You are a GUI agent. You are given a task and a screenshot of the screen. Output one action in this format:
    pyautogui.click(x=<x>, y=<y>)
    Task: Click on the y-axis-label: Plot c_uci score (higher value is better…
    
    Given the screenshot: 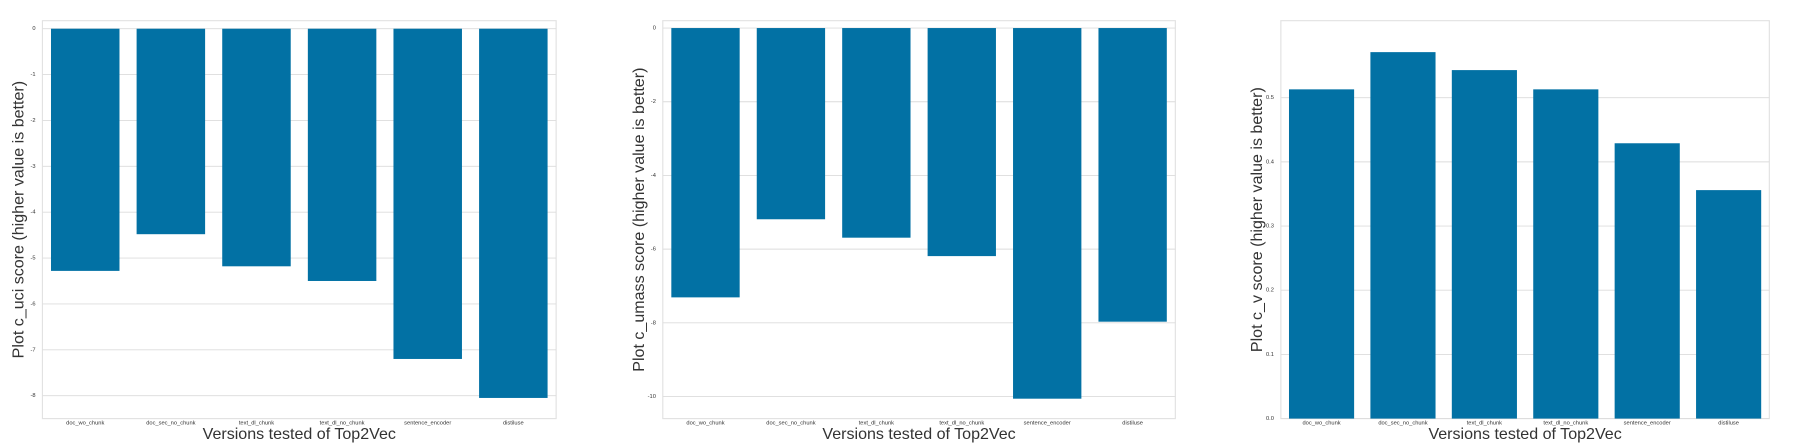 What is the action you would take?
    pyautogui.click(x=19, y=219)
    